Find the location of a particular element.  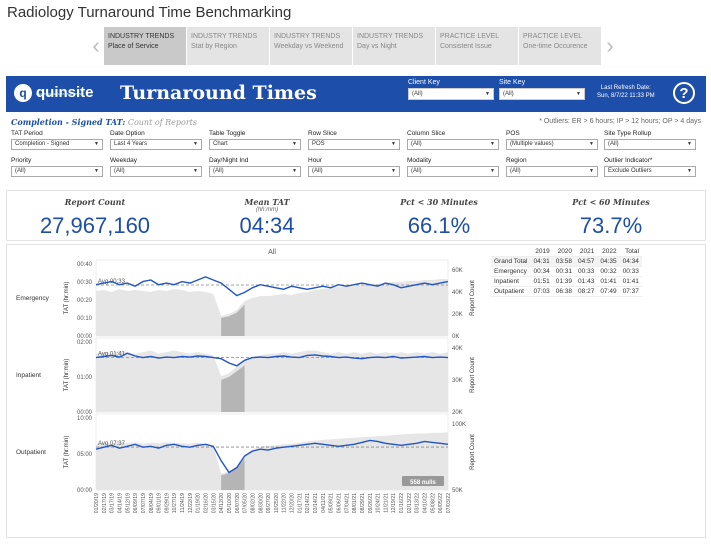

x-tick-label: 10/27/19 is located at coordinates (175, 503).